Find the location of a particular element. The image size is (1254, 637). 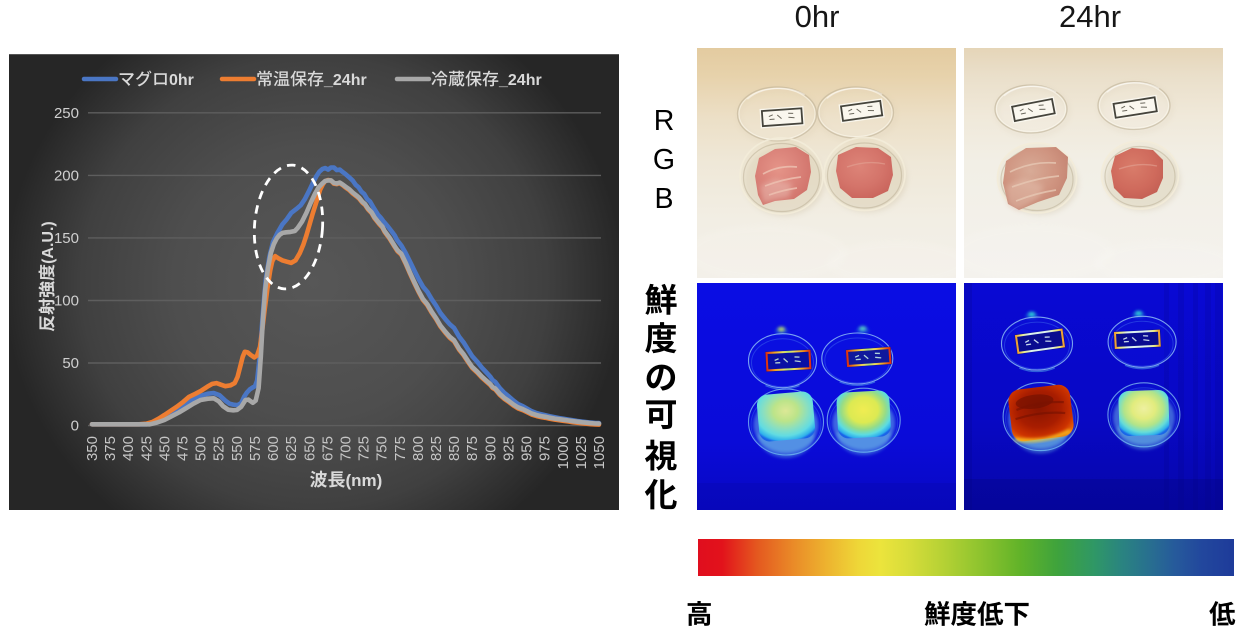

svg-text: 150 is located at coordinates (66, 238).